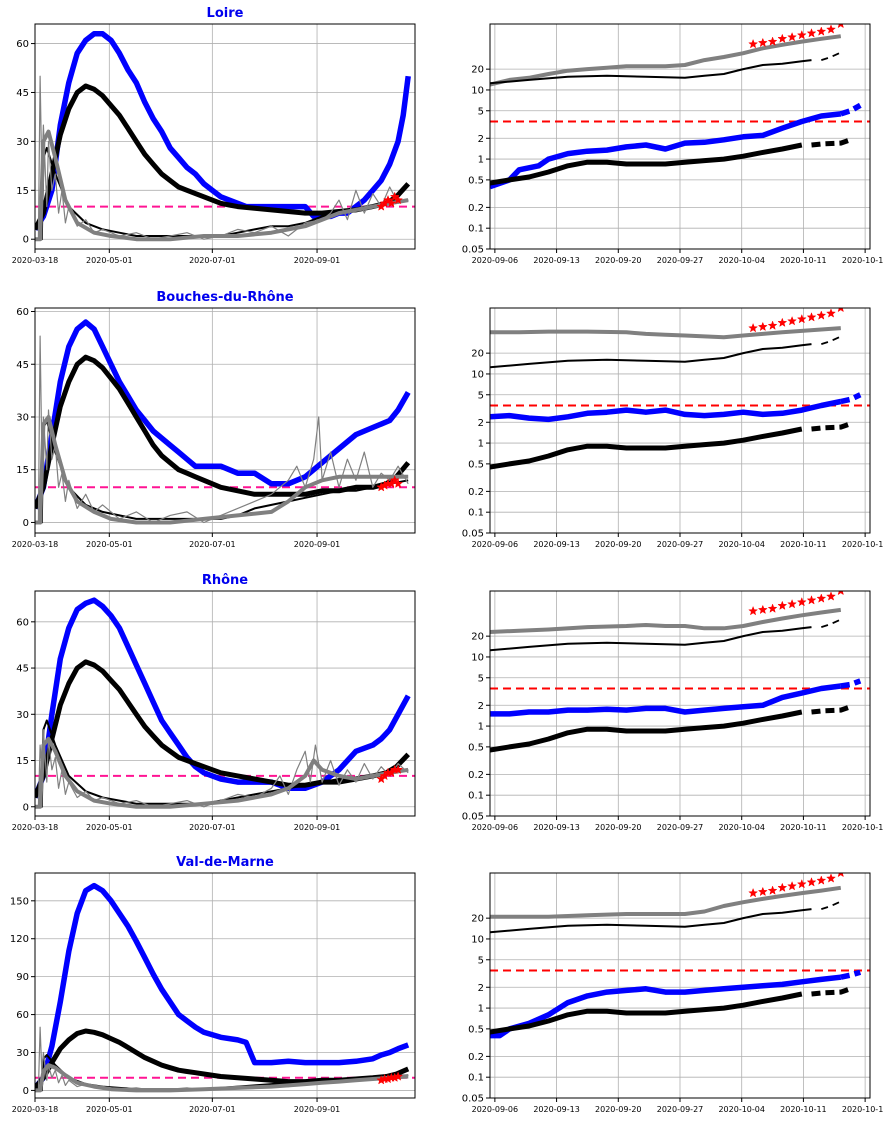  Describe the element at coordinates (224, 297) in the screenshot. I see `chart-title: Bouches-du-Rhône` at that location.